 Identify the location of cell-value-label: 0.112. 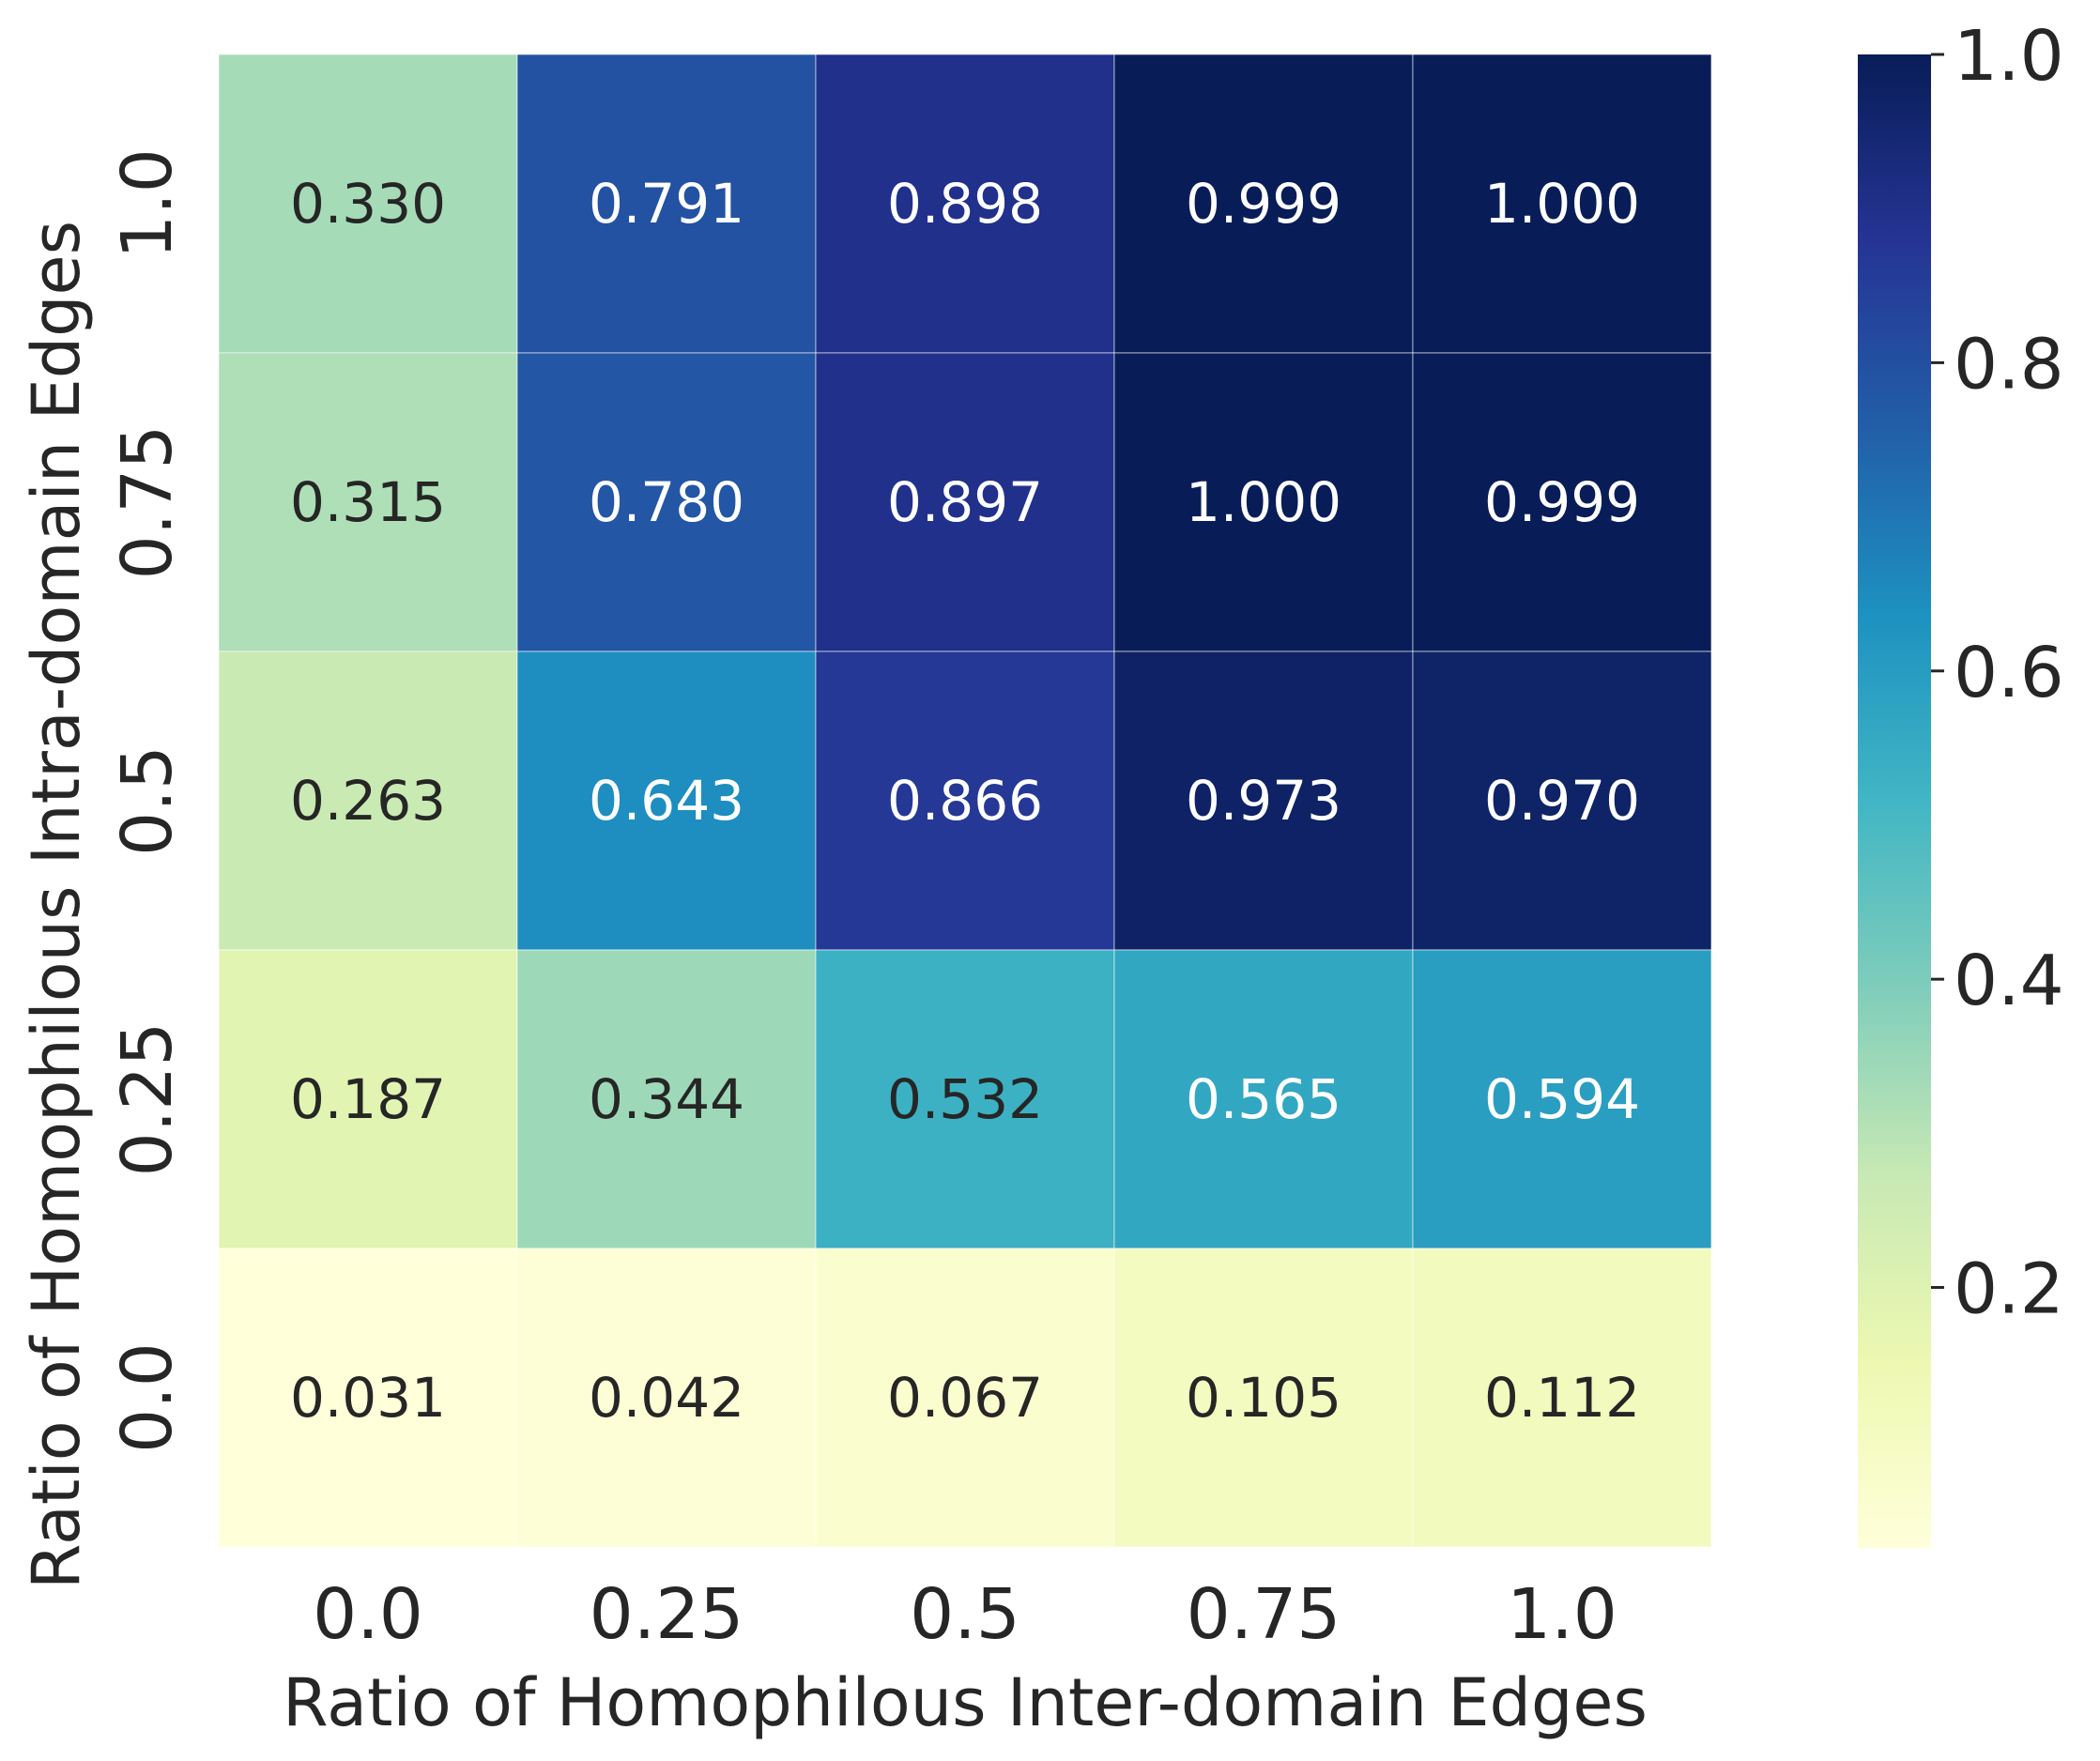
(1562, 1398).